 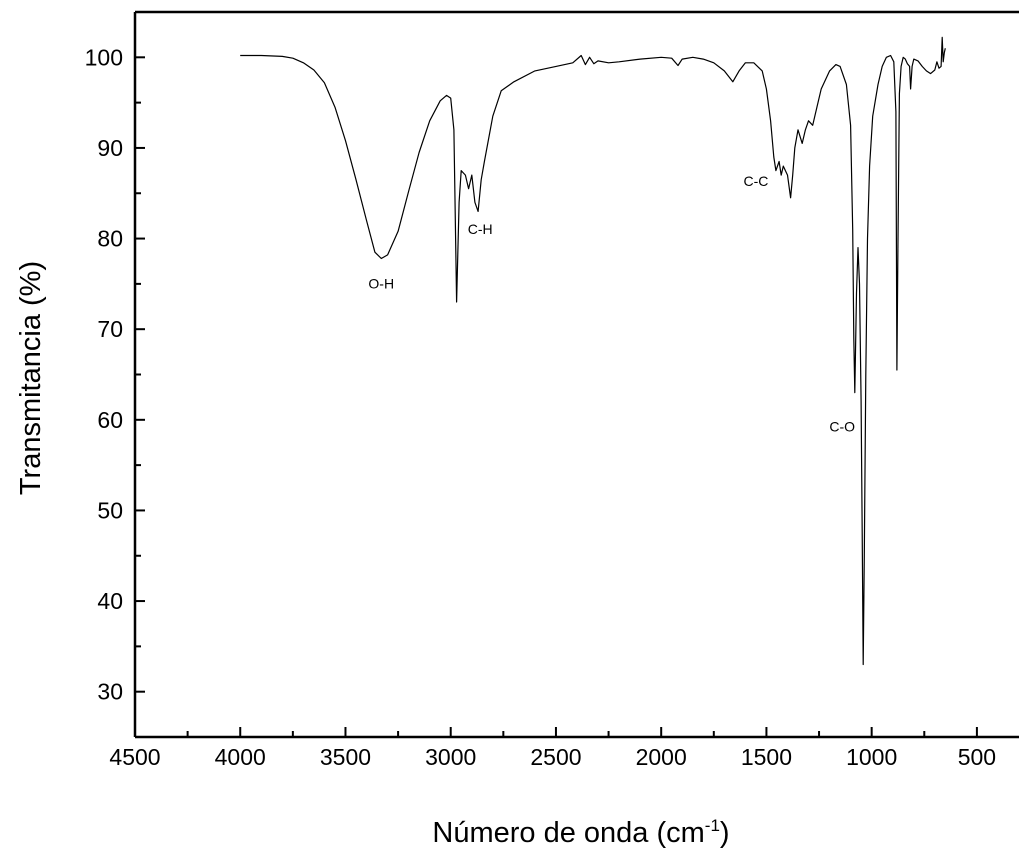 I want to click on x-tick-label: 3500, so click(x=345, y=757).